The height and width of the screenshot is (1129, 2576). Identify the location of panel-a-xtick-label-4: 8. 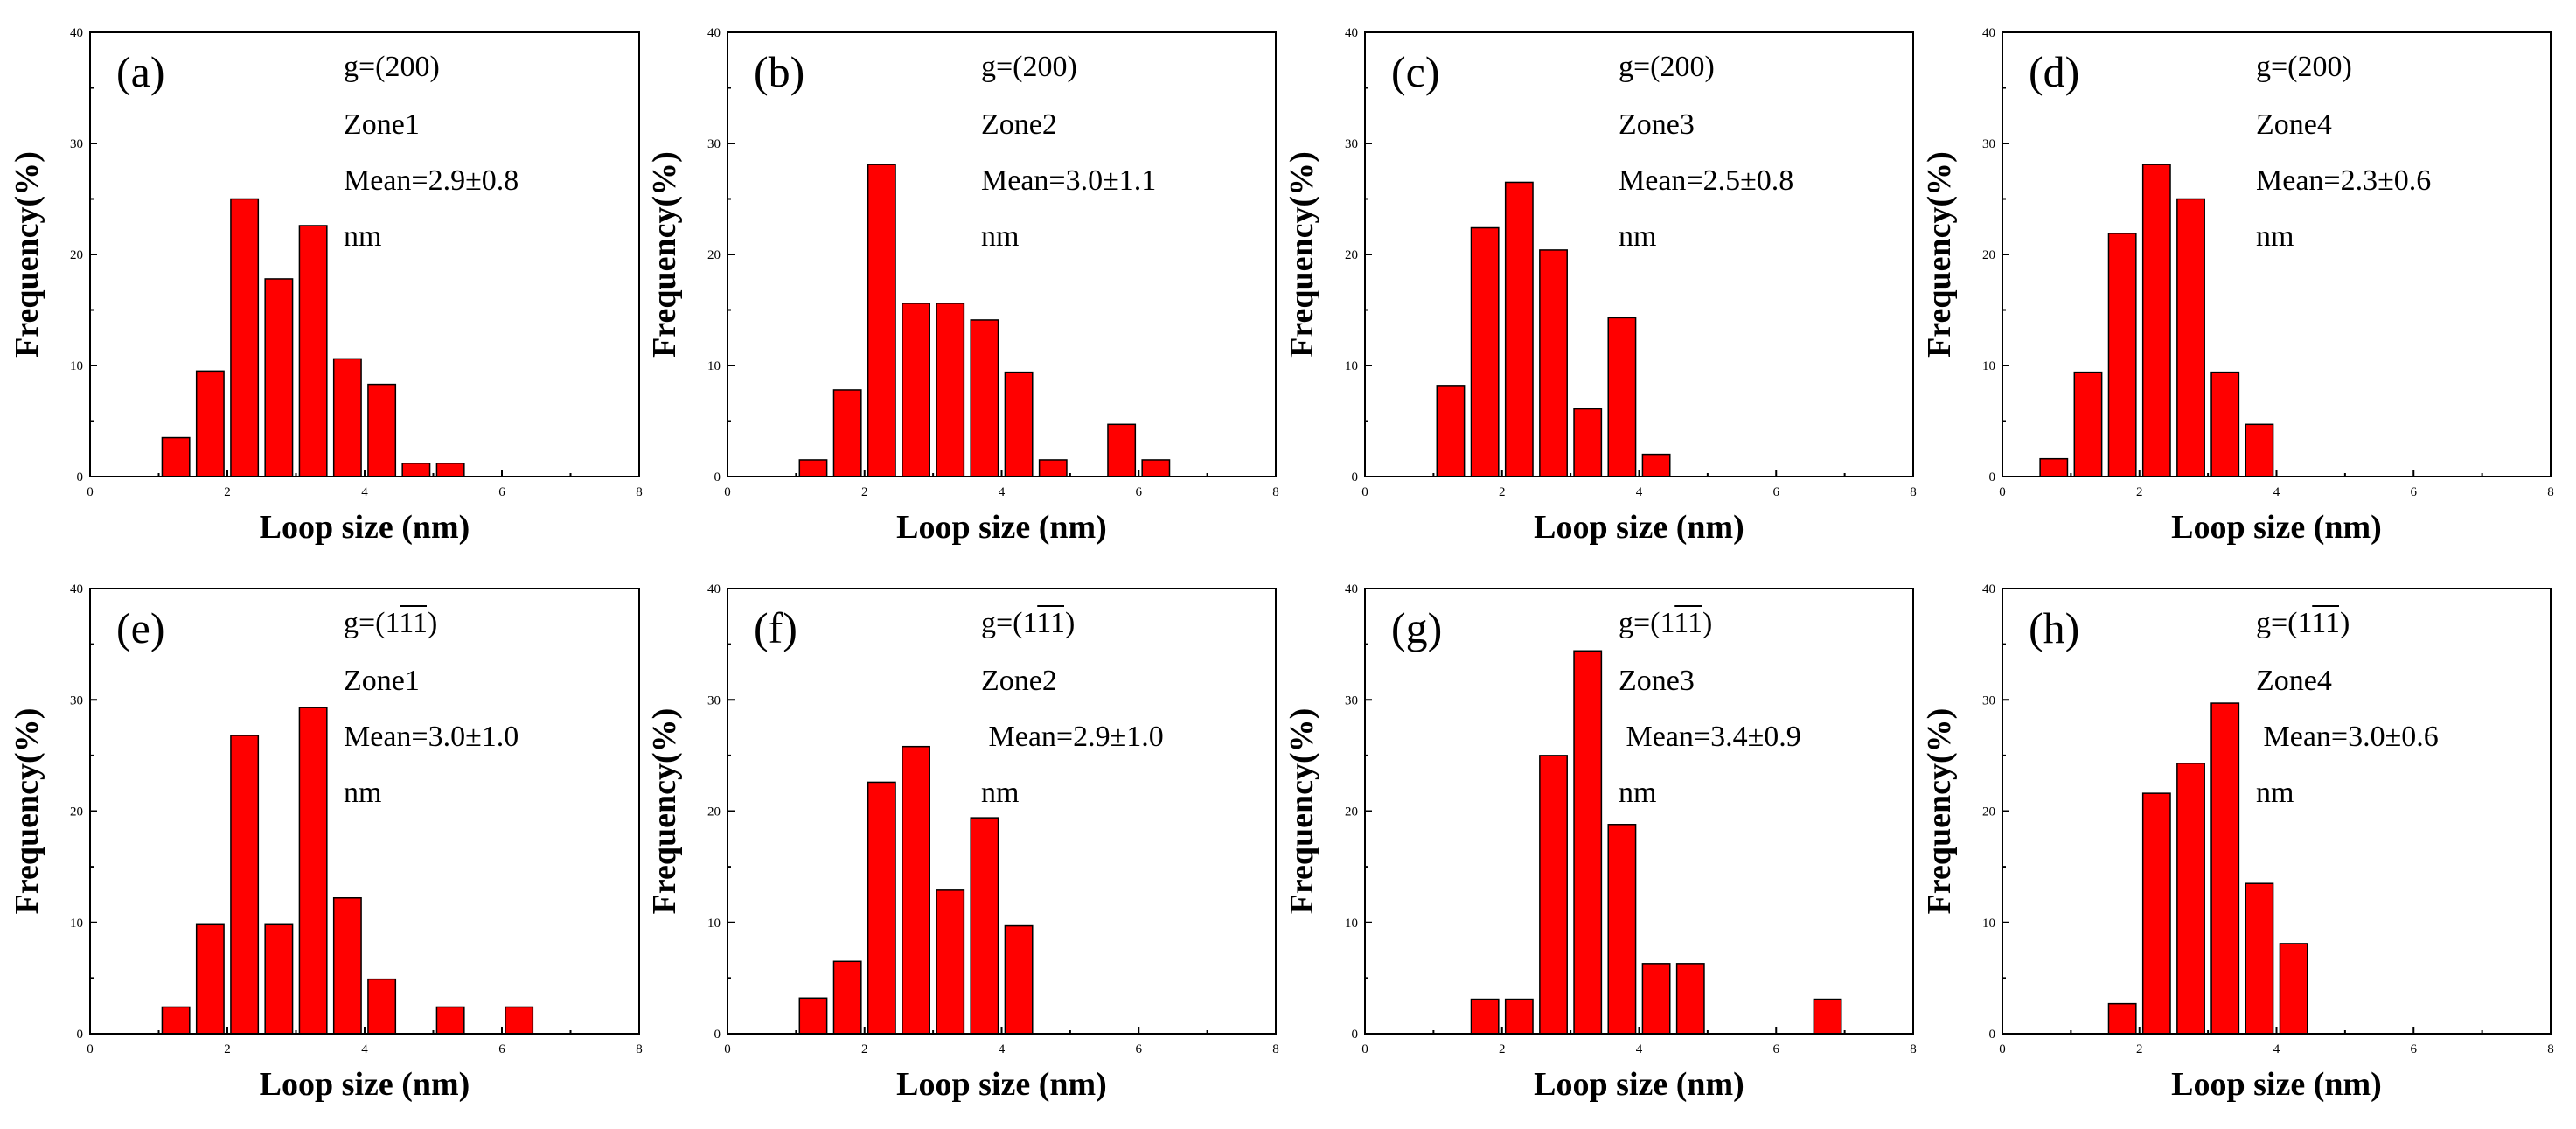
(639, 492).